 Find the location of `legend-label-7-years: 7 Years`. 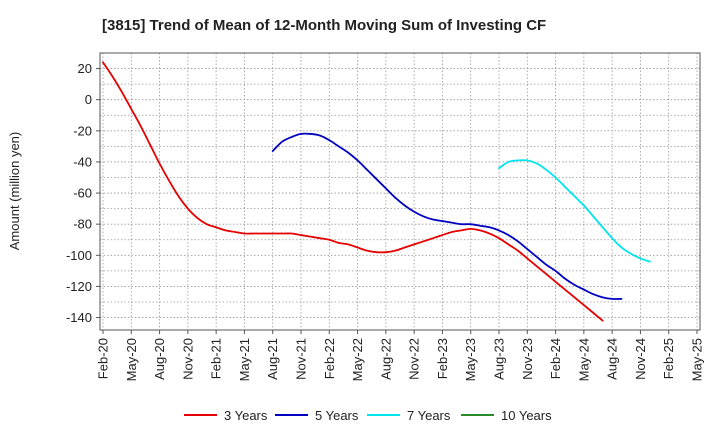

legend-label-7-years: 7 Years is located at coordinates (429, 415).